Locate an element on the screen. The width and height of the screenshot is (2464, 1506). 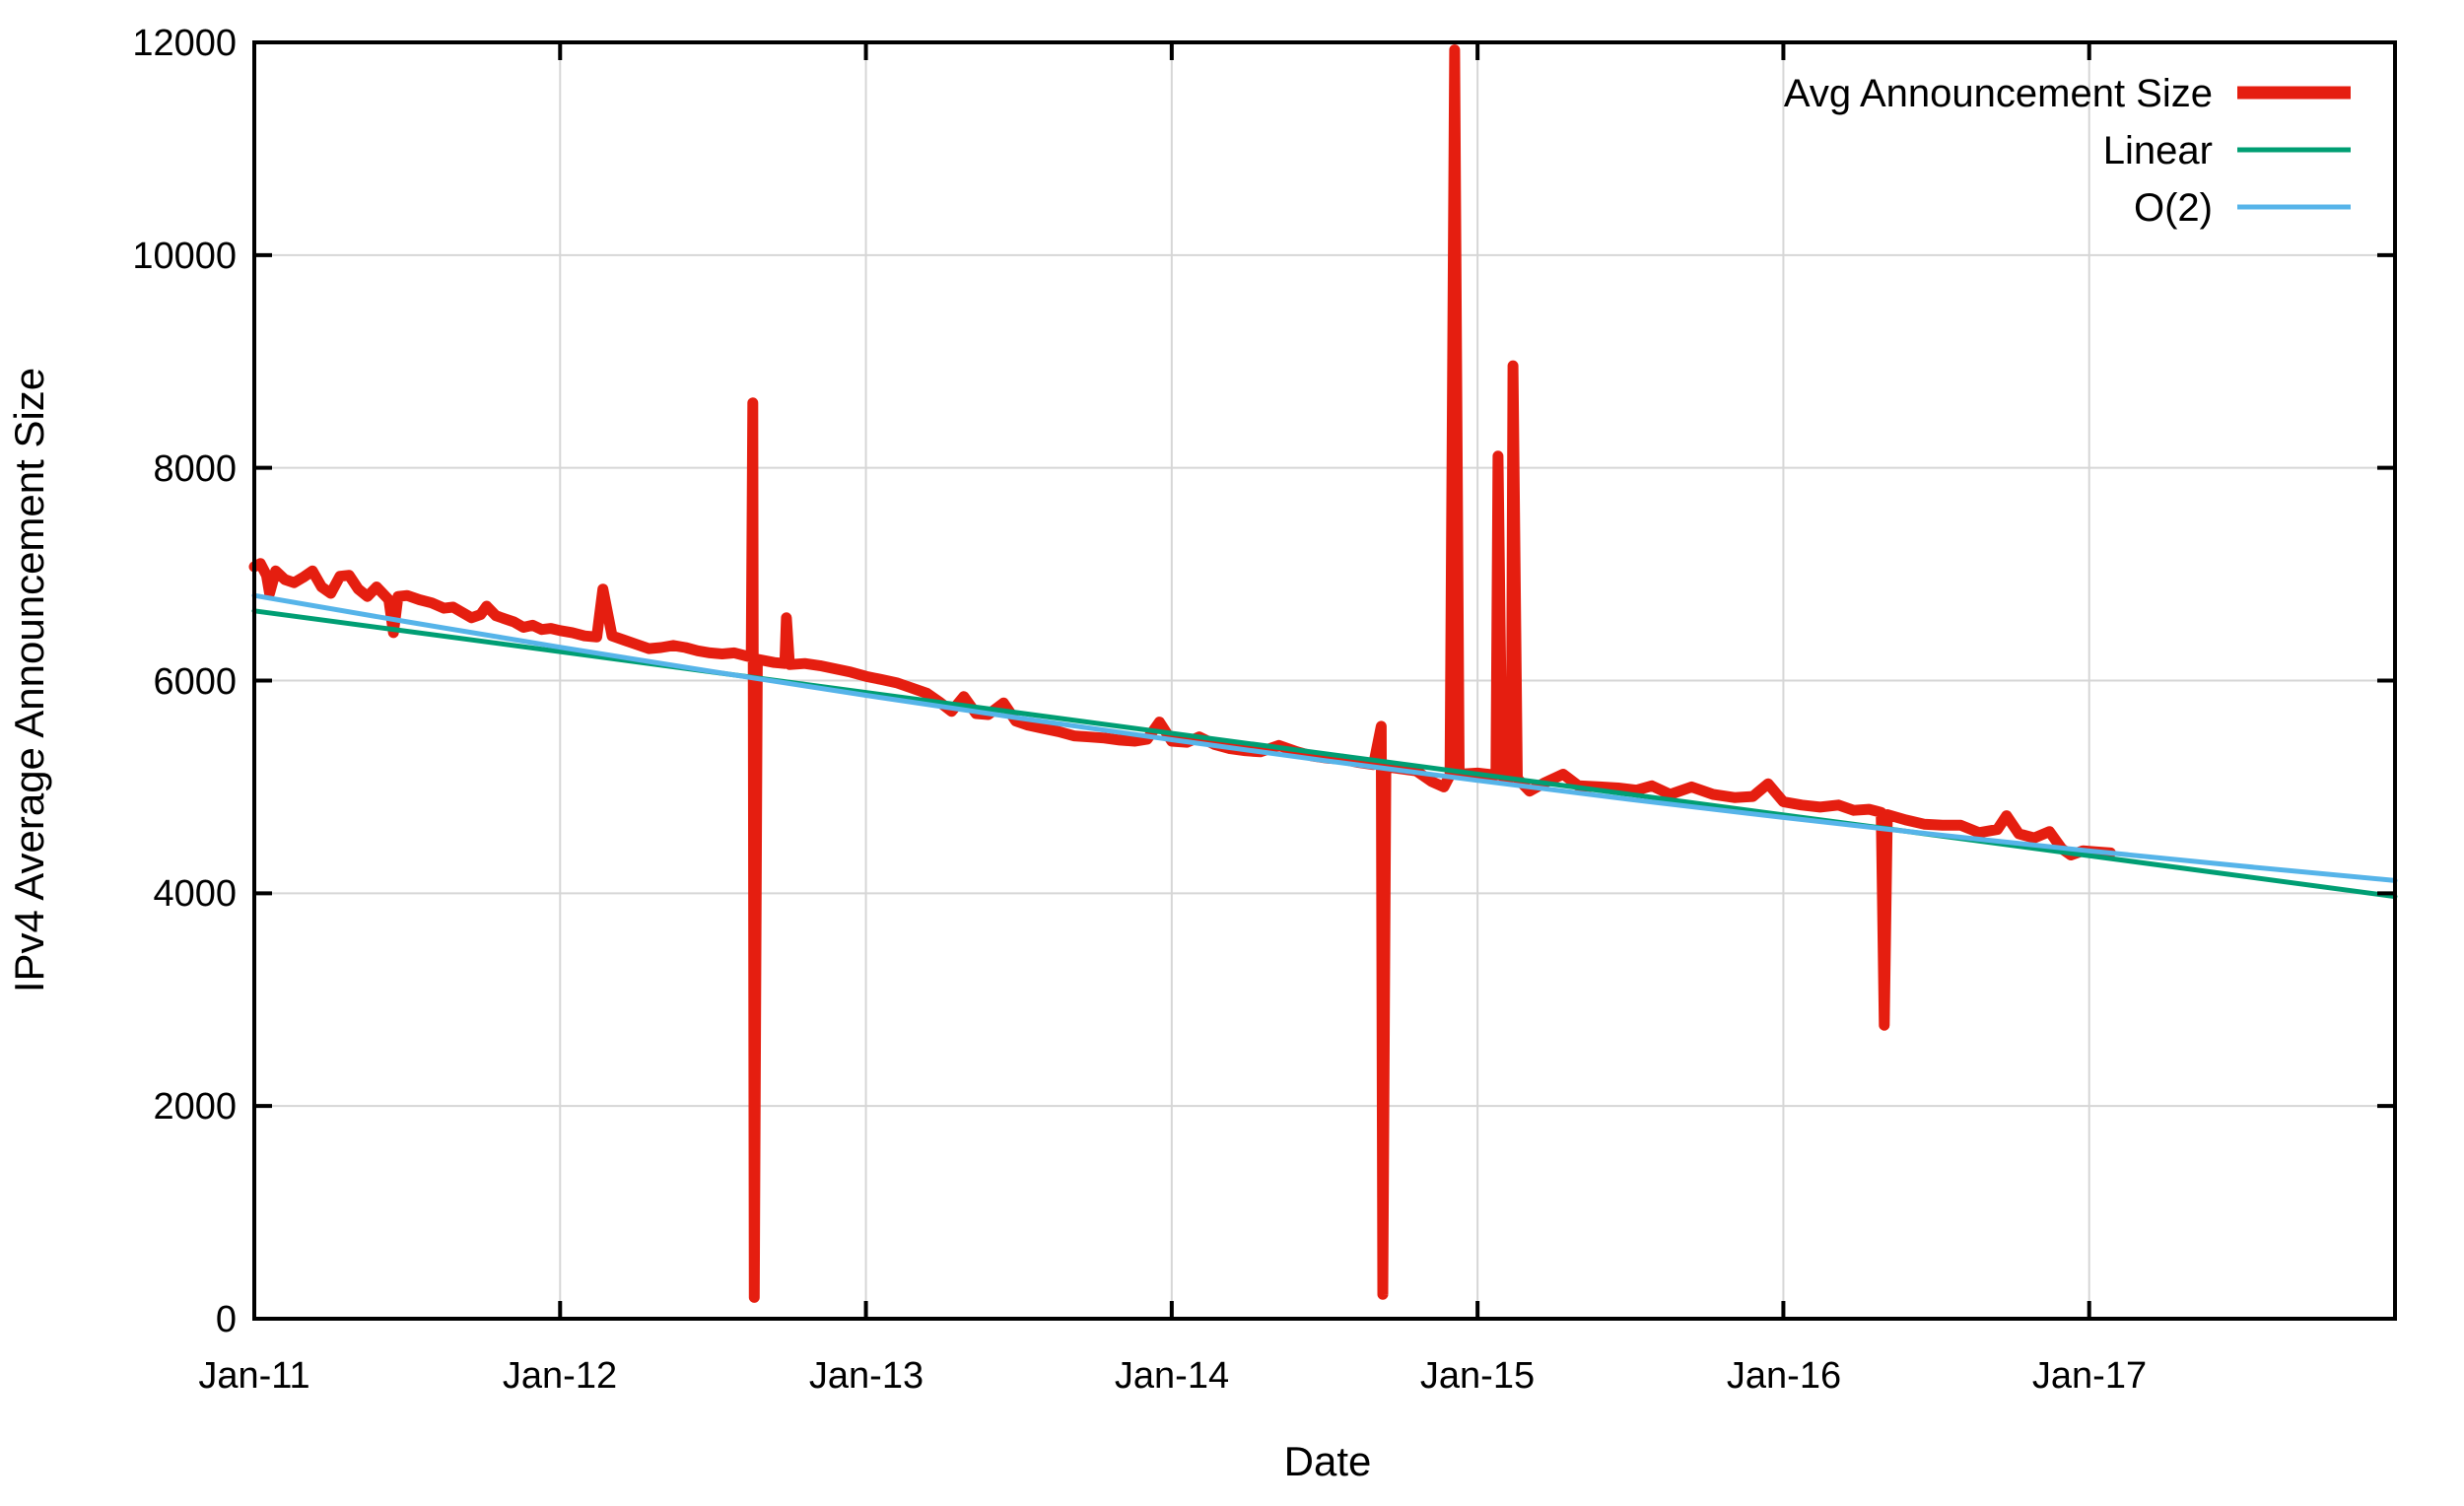
legend-label-o2: O(2) is located at coordinates (2173, 208).